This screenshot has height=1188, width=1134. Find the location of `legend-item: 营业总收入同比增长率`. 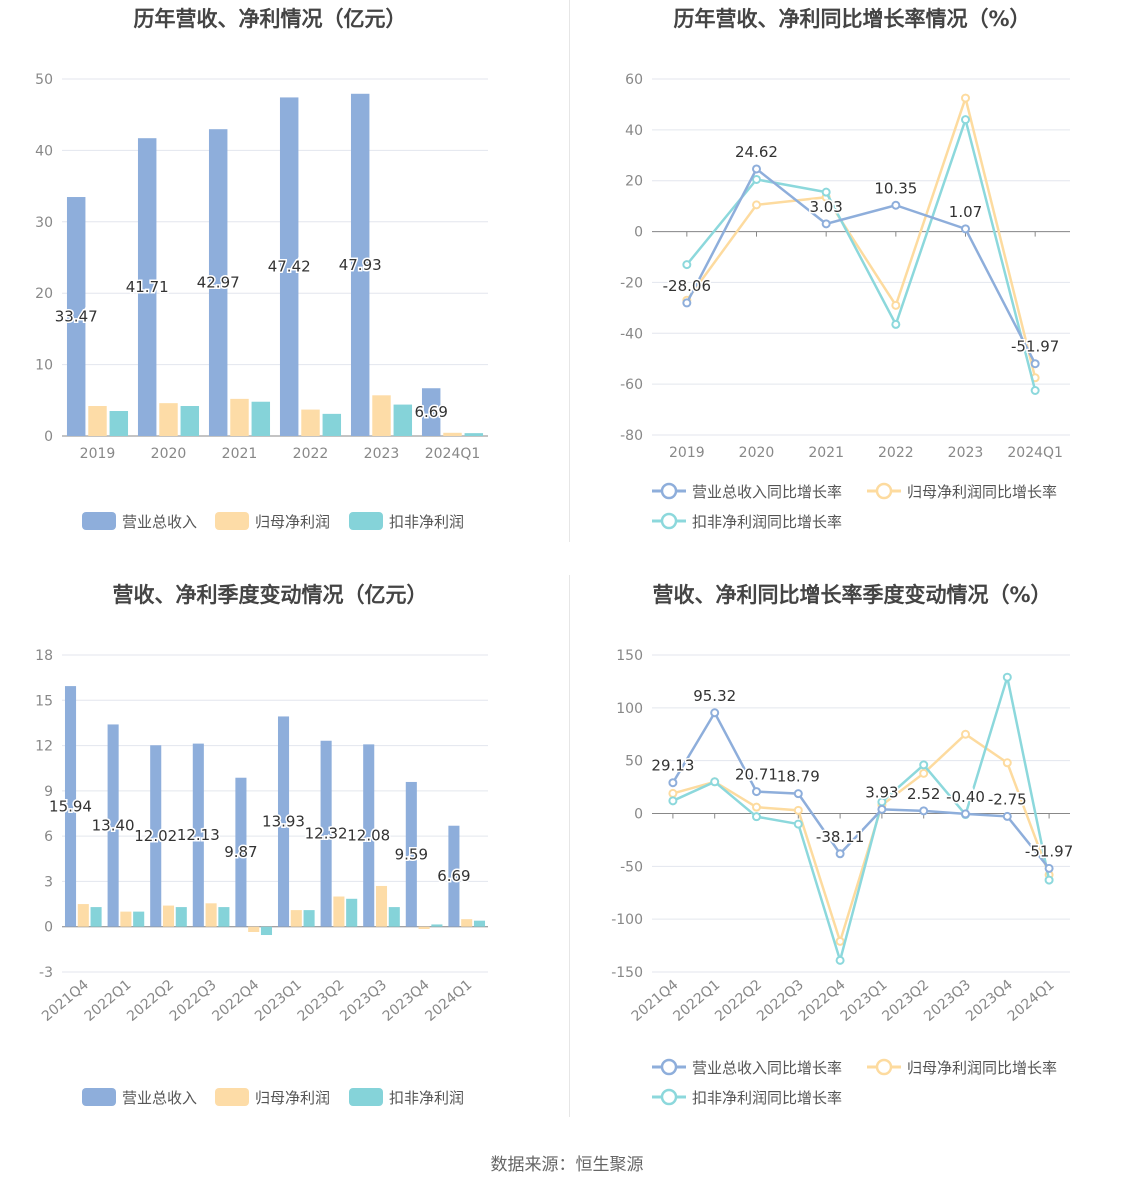

legend-item: 营业总收入同比增长率 is located at coordinates (747, 491).